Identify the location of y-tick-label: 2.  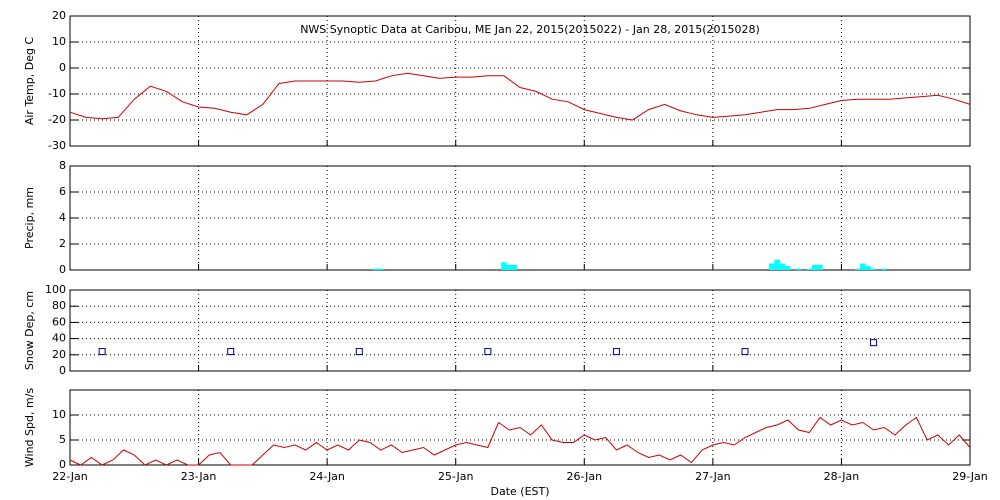
(62, 243).